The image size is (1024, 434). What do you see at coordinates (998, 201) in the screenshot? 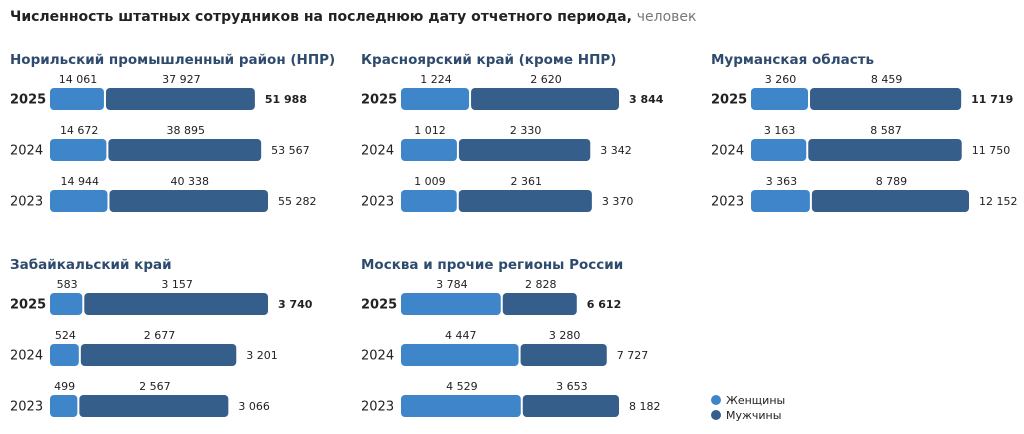
I see `total-label: 12 152` at bounding box center [998, 201].